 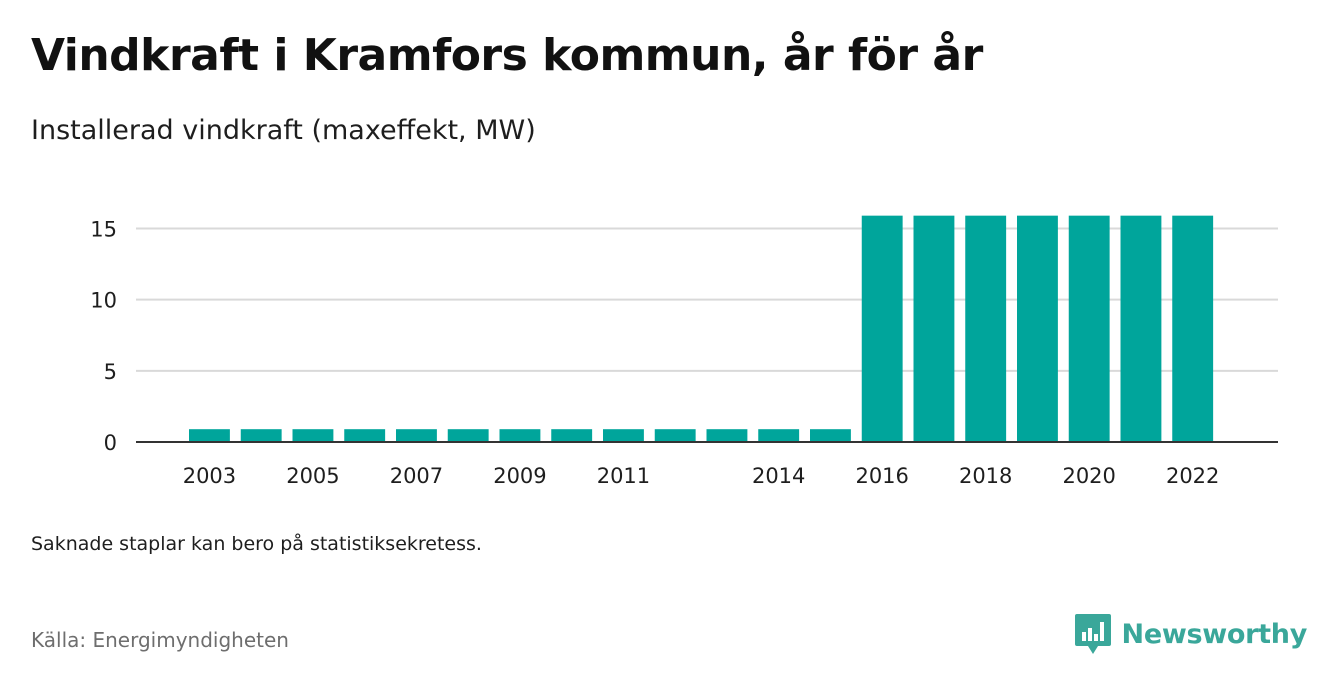 I want to click on x-tick-label: 2022, so click(x=1192, y=476).